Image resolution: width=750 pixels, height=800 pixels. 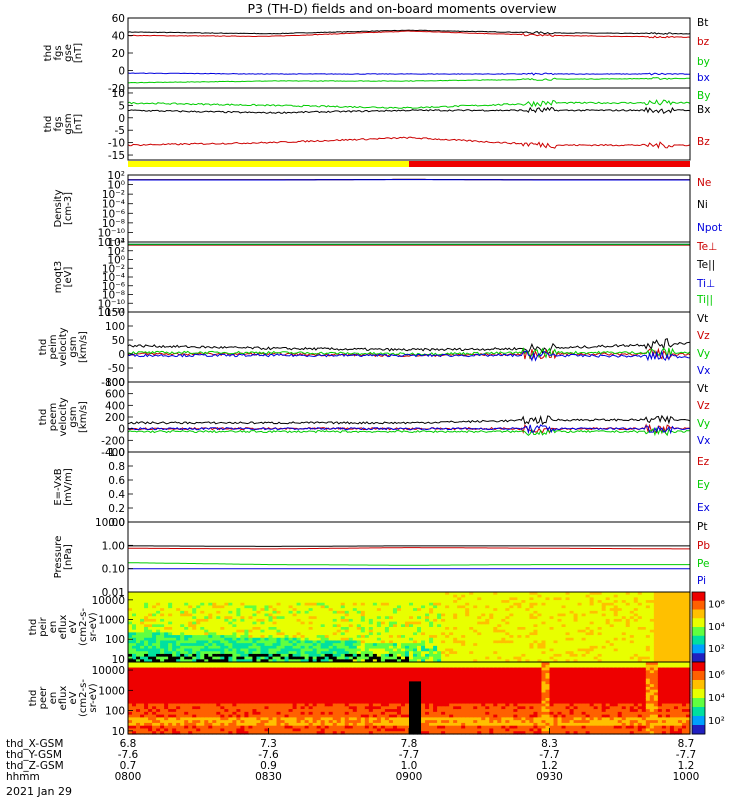 What do you see at coordinates (73, 346) in the screenshot?
I see `y-axis-label: gsm` at bounding box center [73, 346].